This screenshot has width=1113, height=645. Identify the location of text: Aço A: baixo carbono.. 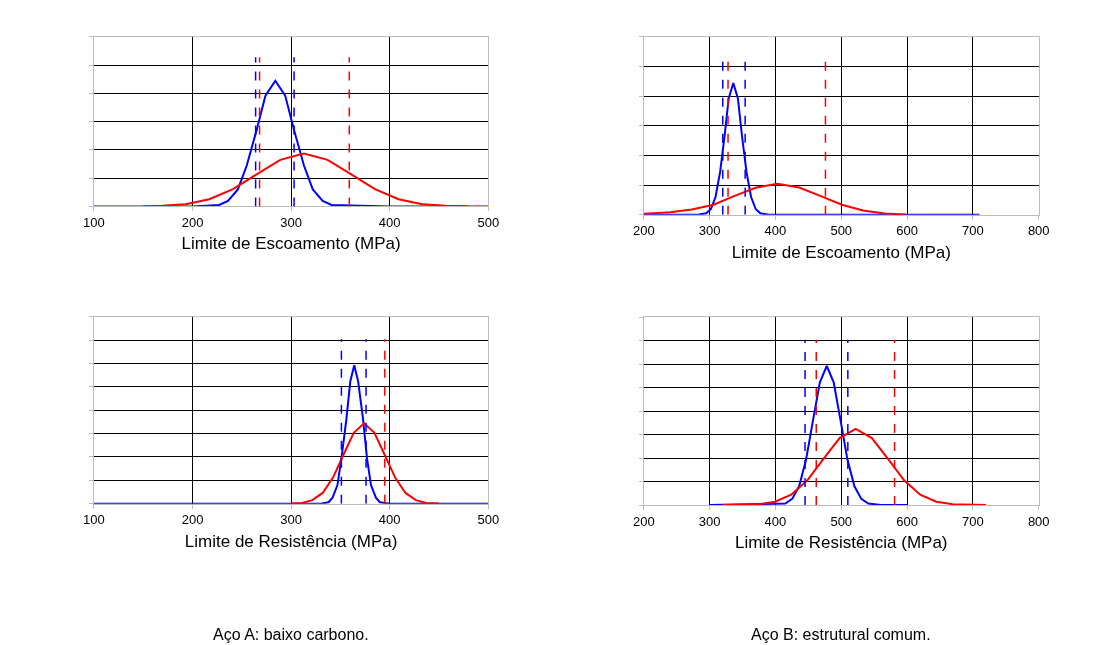
(291, 634).